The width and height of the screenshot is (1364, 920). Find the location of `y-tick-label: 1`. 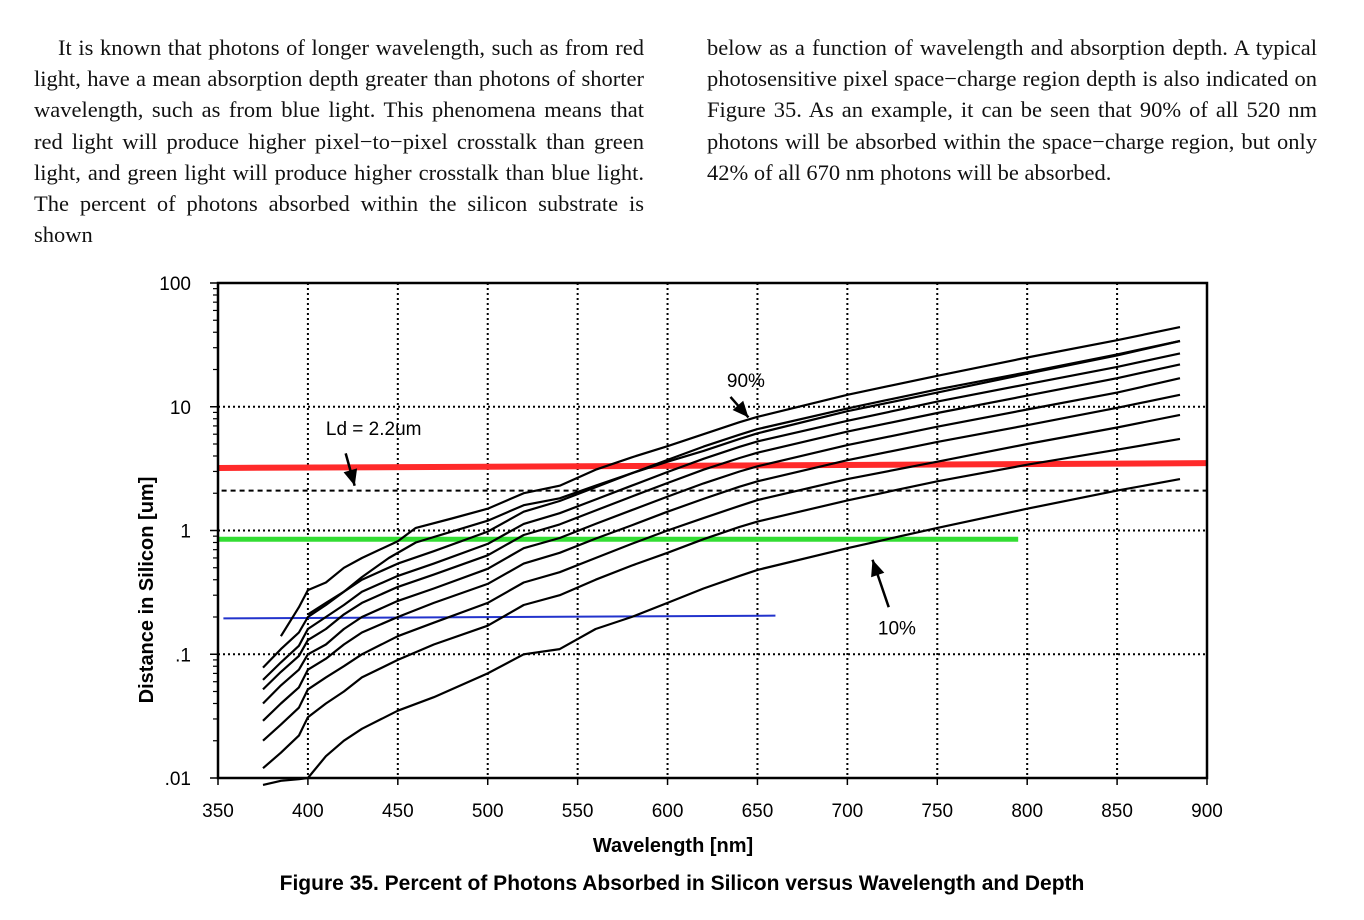

y-tick-label: 1 is located at coordinates (185, 532).